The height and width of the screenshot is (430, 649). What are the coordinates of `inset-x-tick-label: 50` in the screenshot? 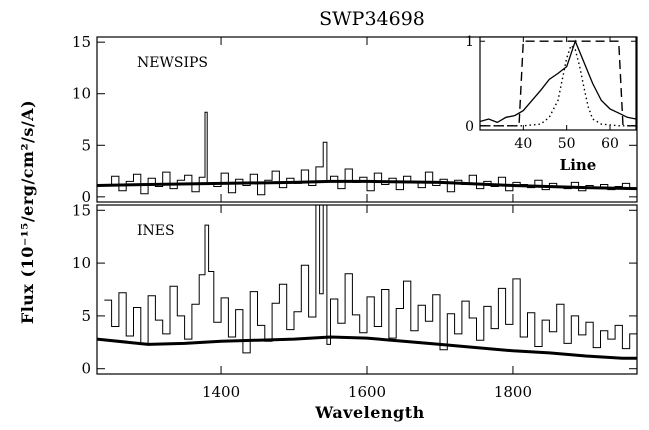 It's located at (567, 144).